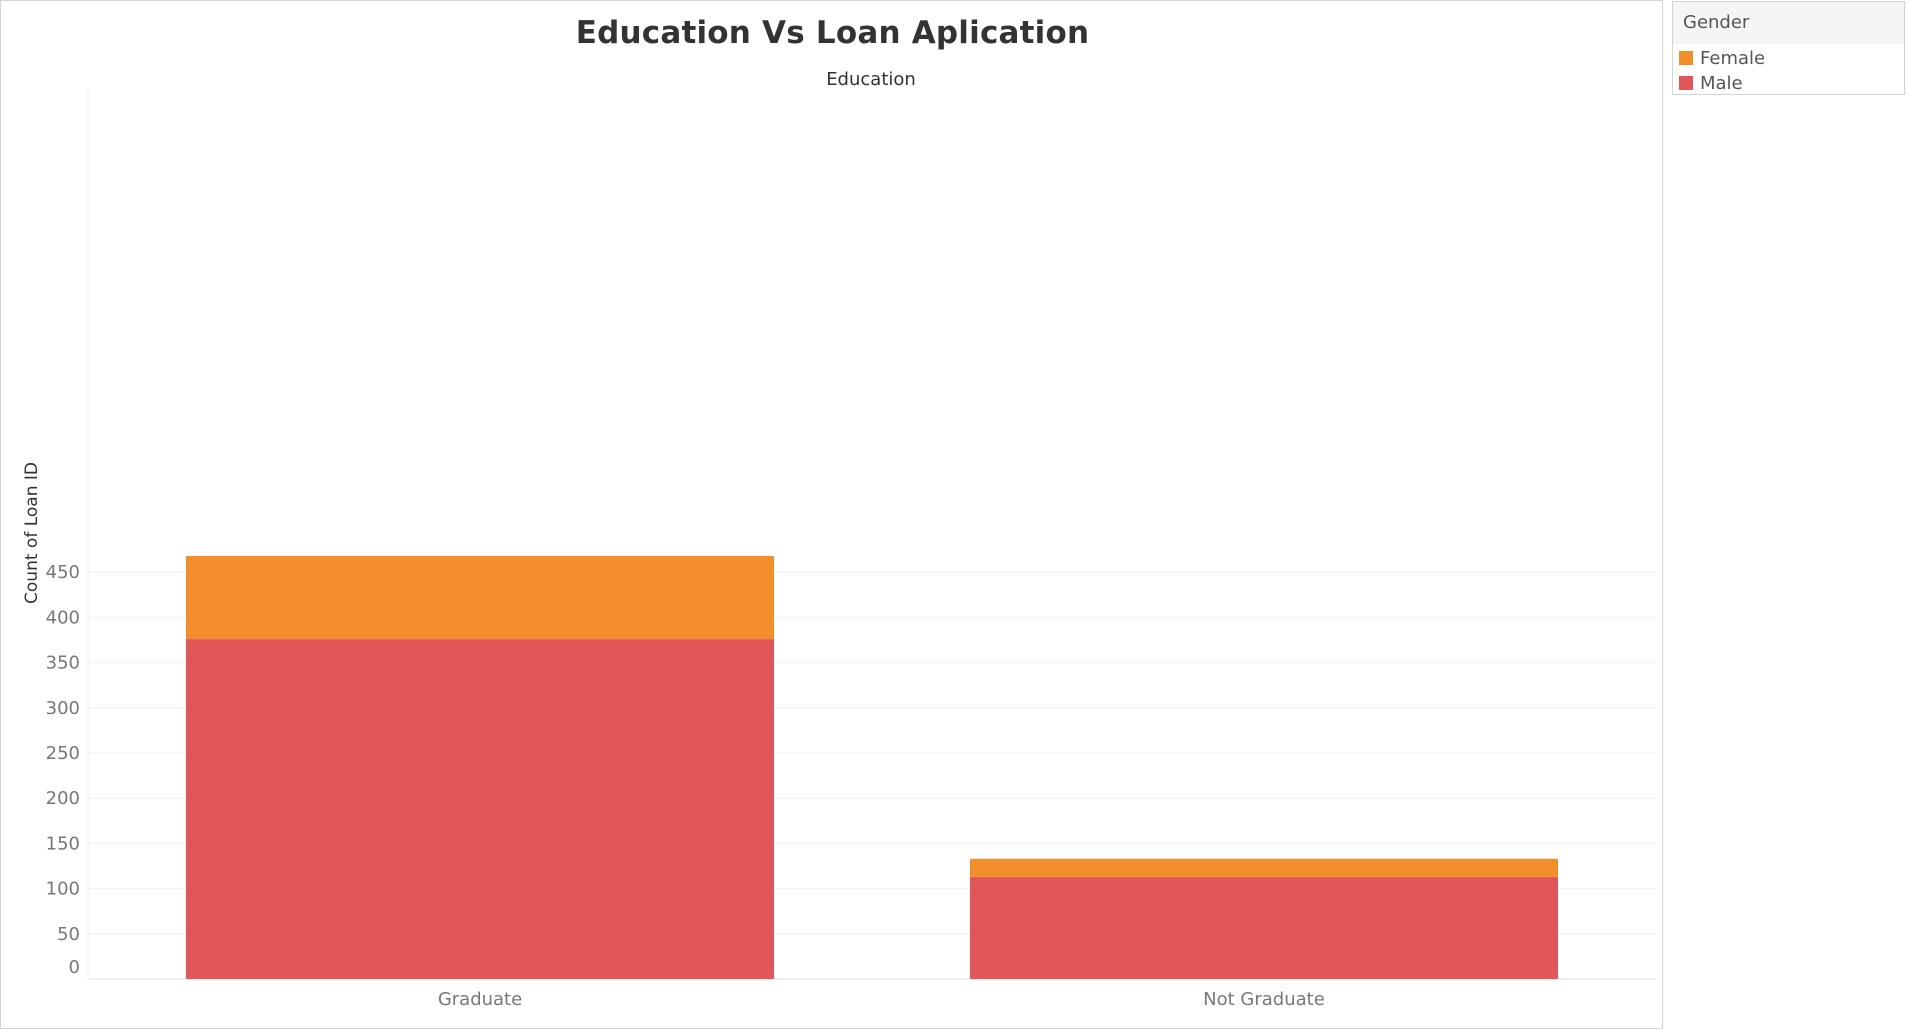 This screenshot has height=1032, width=1907. I want to click on legend: Gender Female Male, so click(1788, 48).